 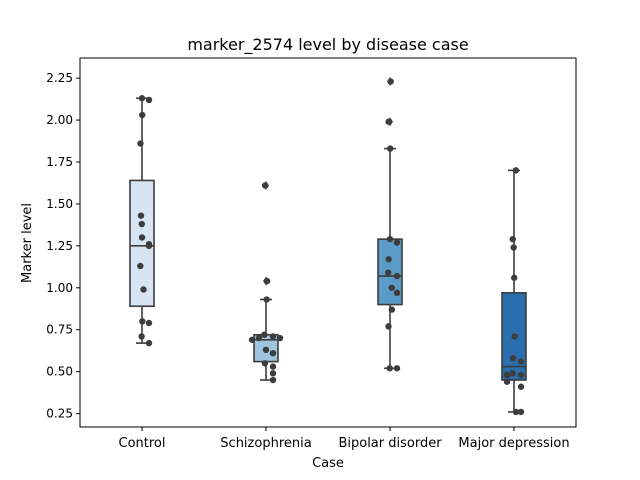 What do you see at coordinates (59, 246) in the screenshot?
I see `y-tick-label: 1.25` at bounding box center [59, 246].